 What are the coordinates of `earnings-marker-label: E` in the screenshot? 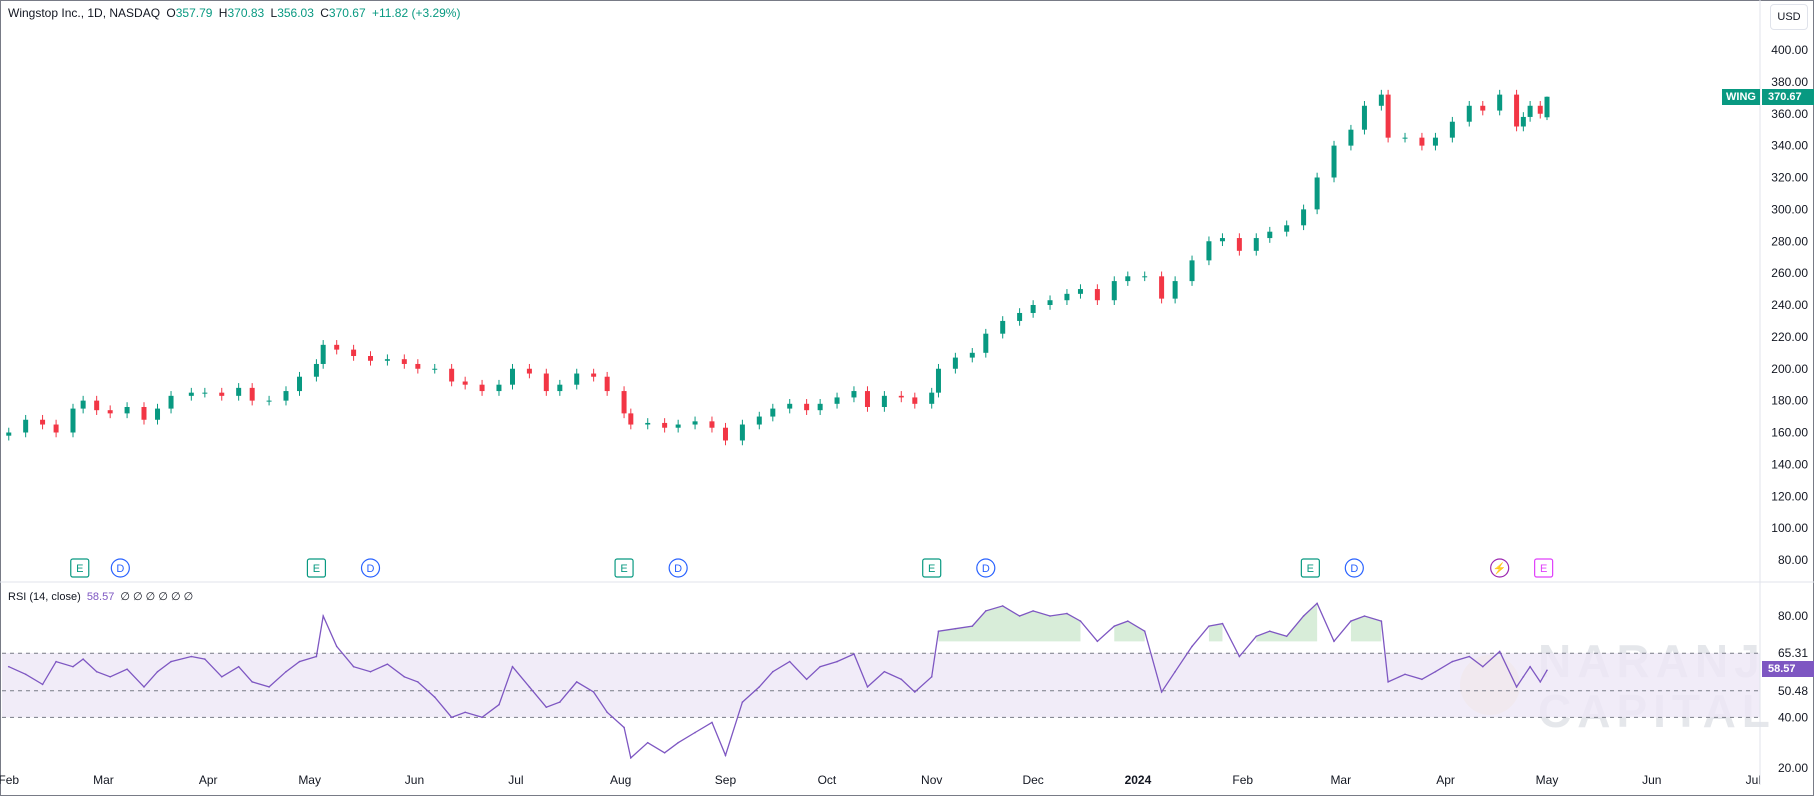 It's located at (931, 569).